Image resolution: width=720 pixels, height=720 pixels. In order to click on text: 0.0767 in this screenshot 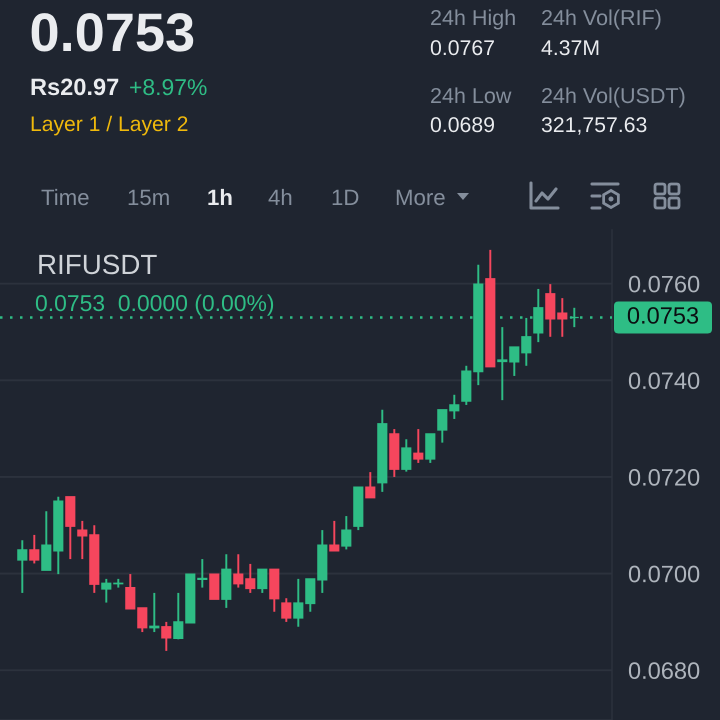, I will do `click(462, 48)`.